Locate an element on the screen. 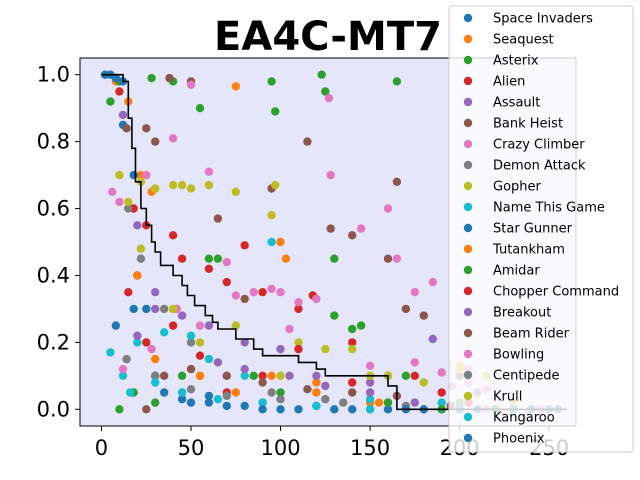 The width and height of the screenshot is (640, 480). legend-label: Space Invaders is located at coordinates (543, 19).